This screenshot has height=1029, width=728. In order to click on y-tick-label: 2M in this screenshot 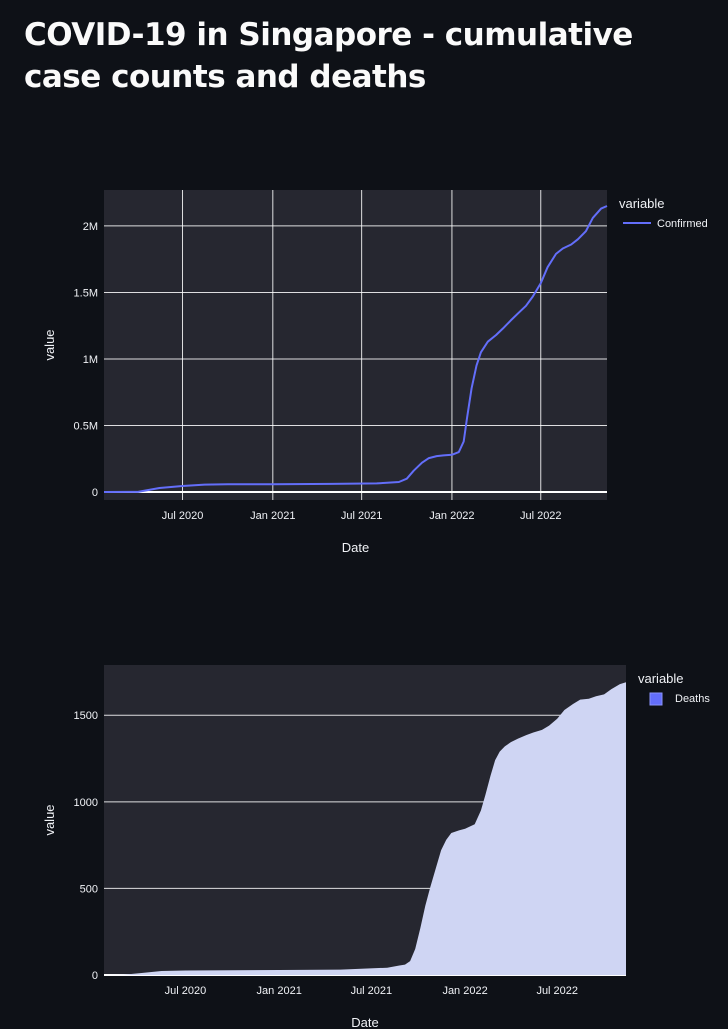, I will do `click(90, 227)`.